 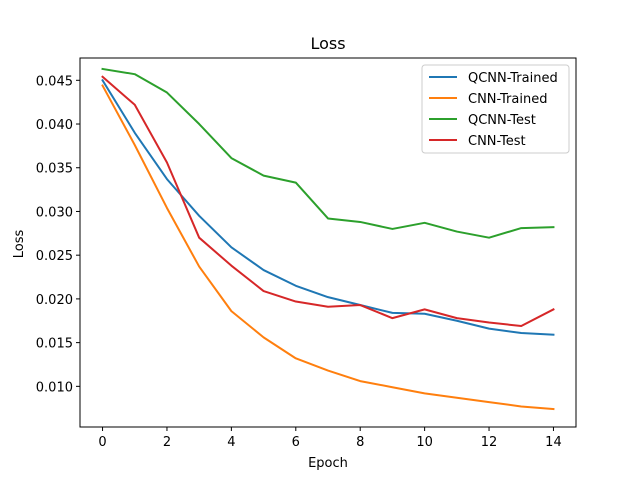 What do you see at coordinates (54, 300) in the screenshot?
I see `y-tick-label: 0.020` at bounding box center [54, 300].